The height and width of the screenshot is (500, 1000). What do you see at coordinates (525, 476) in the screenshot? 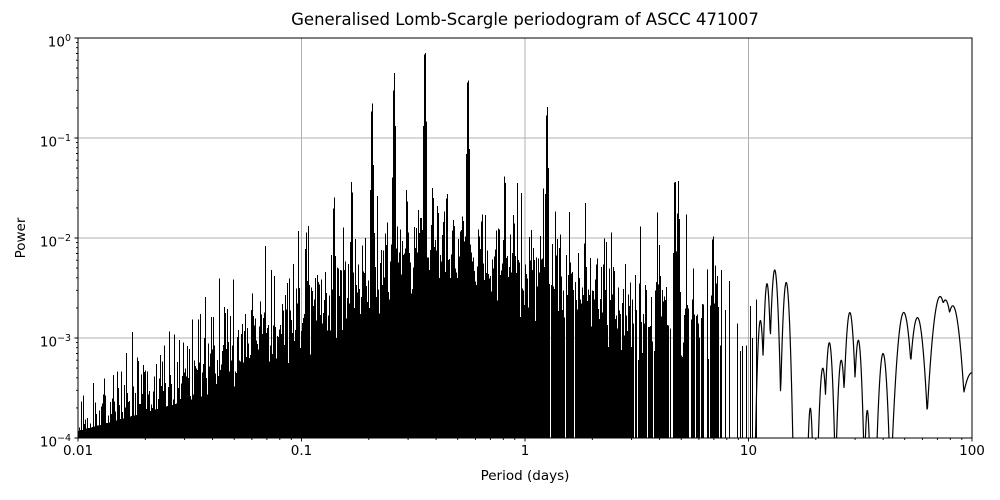
I see `x-axis-label: Period (days)` at bounding box center [525, 476].